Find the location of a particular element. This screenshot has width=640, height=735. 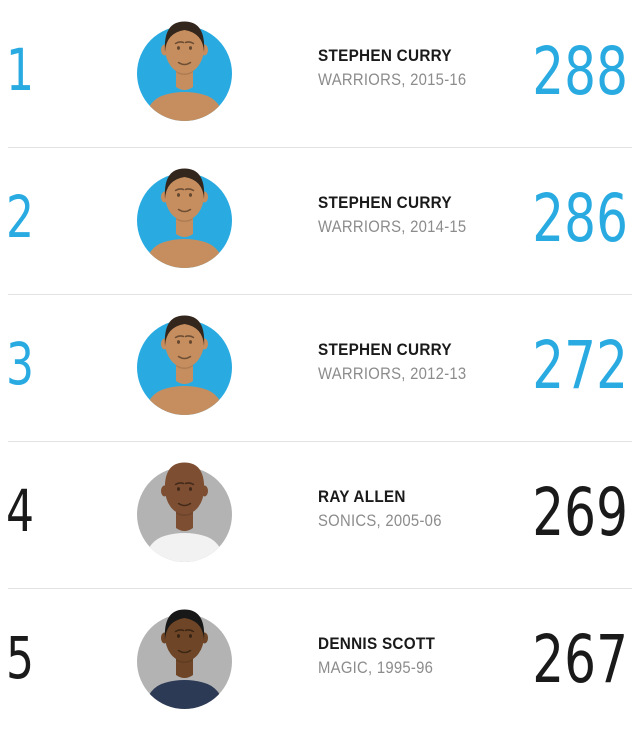

team-season: SONICS, 2005-06 is located at coordinates (380, 520).